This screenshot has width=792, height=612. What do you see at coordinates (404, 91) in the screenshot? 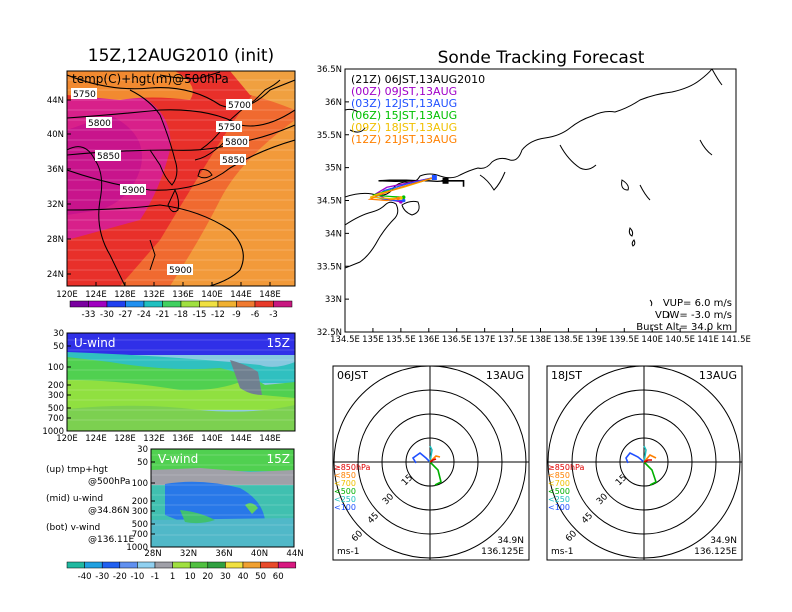
I see `track-legend-item: (00Z) 09JST,13AUG` at bounding box center [404, 91].